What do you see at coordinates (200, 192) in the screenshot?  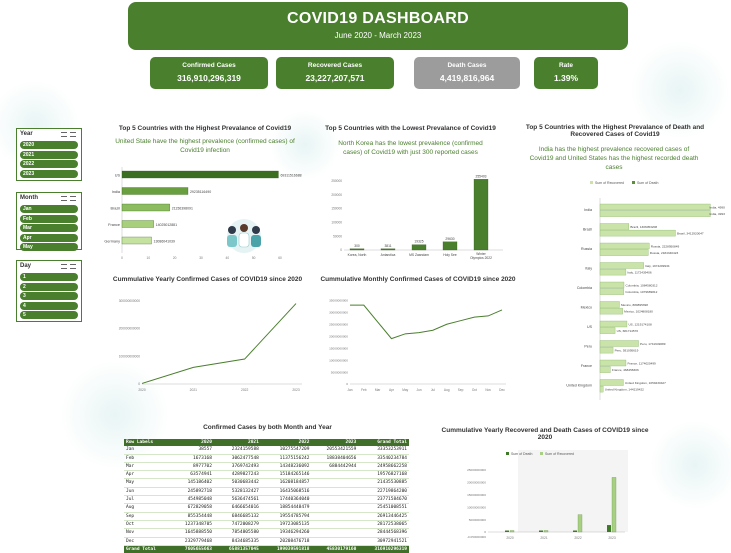 I see `data-label: 29235116490` at bounding box center [200, 192].